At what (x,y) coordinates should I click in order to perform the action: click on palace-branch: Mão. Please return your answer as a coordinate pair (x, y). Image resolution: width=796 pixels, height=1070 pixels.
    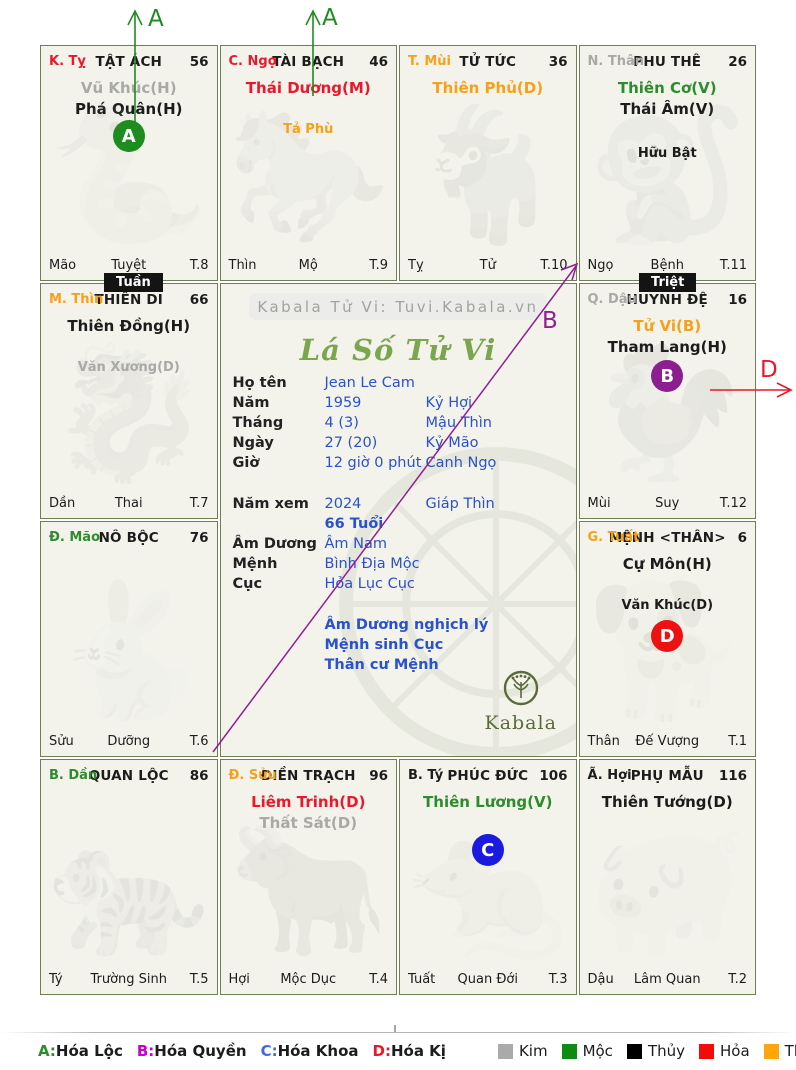
    Looking at the image, I should click on (63, 265).